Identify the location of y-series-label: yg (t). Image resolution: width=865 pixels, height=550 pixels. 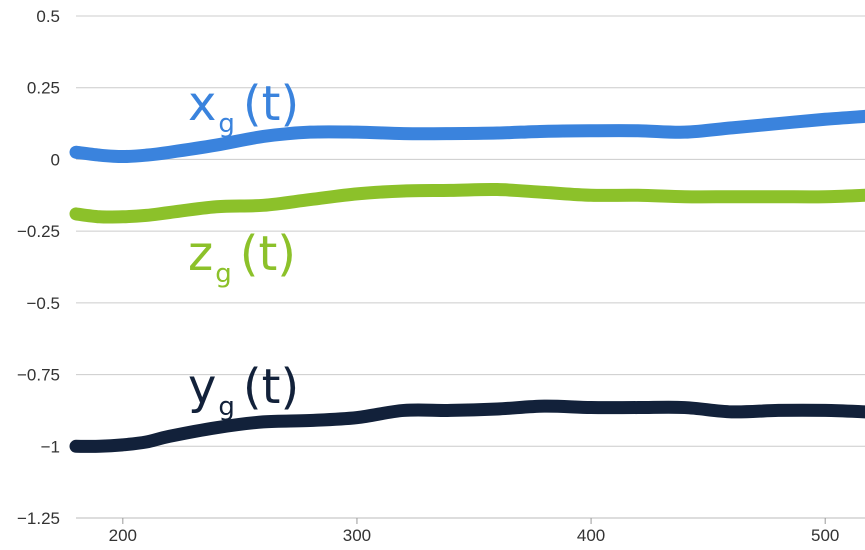
(243, 390).